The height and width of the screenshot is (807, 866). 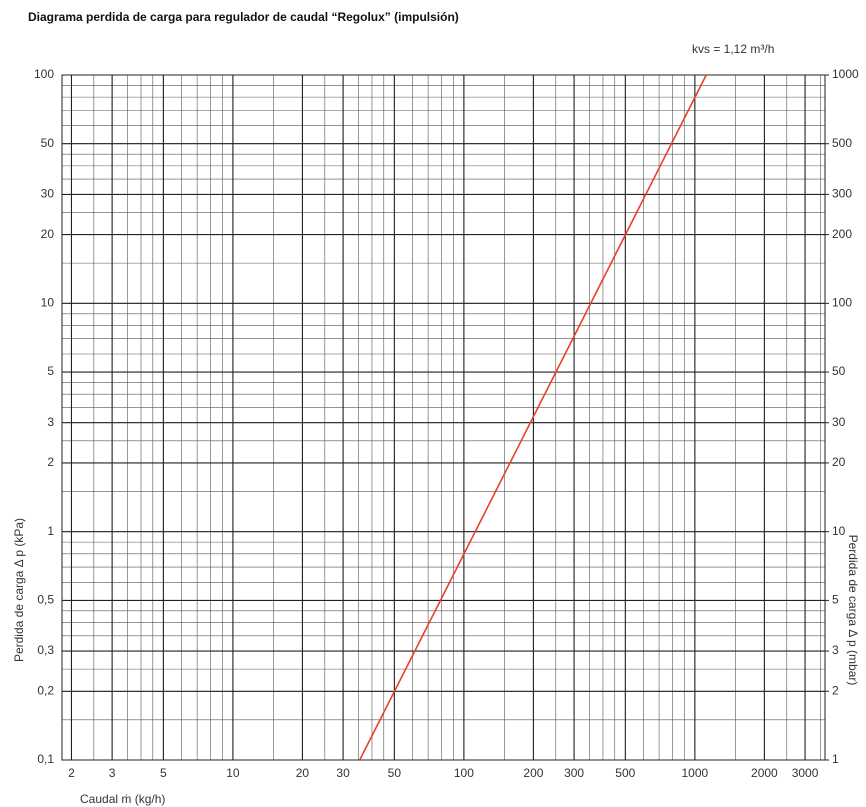 What do you see at coordinates (44, 74) in the screenshot?
I see `y-tick-label: 100` at bounding box center [44, 74].